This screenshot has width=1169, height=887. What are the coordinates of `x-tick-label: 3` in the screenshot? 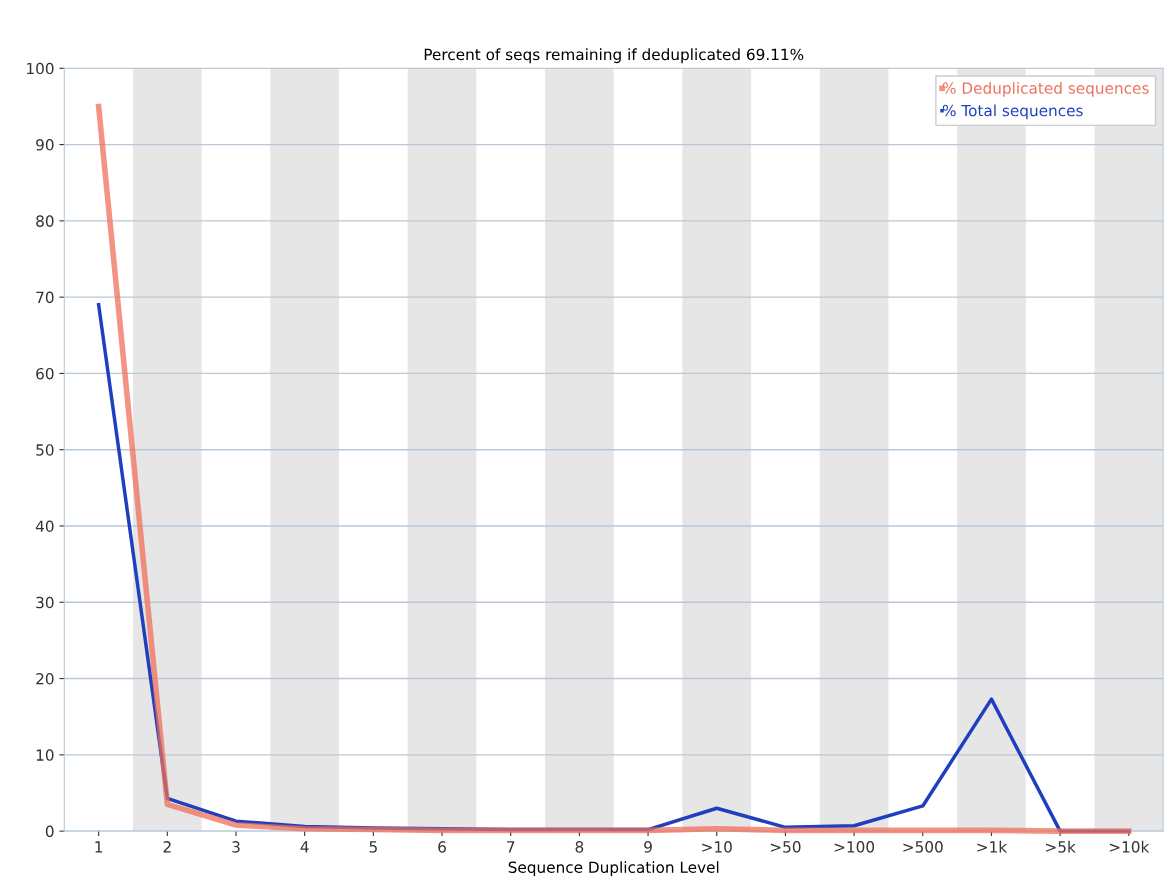 It's located at (236, 847).